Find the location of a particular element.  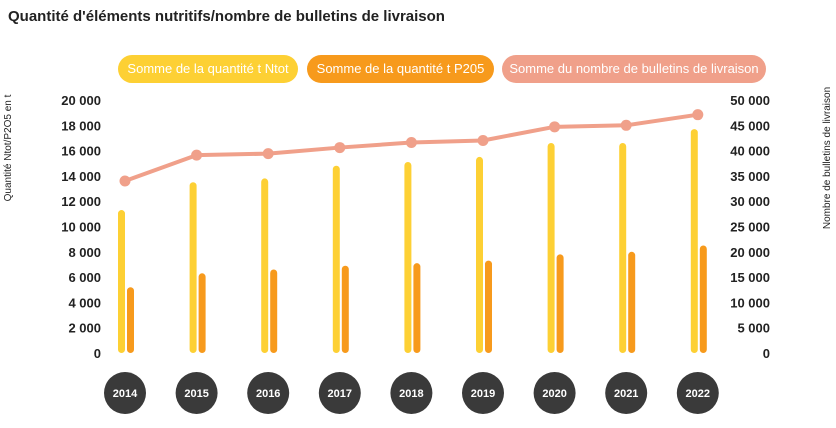

y2-tick-label: 35 000 is located at coordinates (750, 176).